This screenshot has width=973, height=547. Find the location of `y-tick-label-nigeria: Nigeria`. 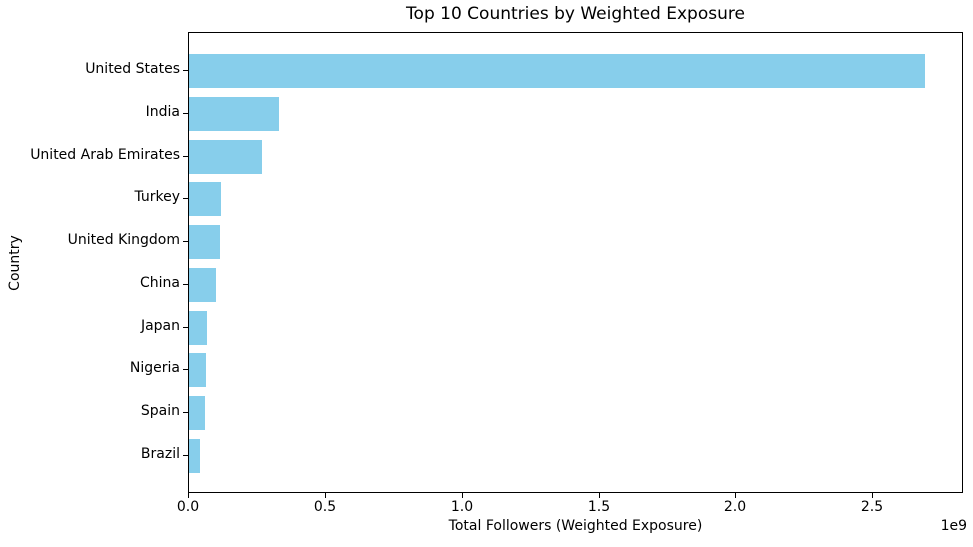

y-tick-label-nigeria: Nigeria is located at coordinates (154, 368).